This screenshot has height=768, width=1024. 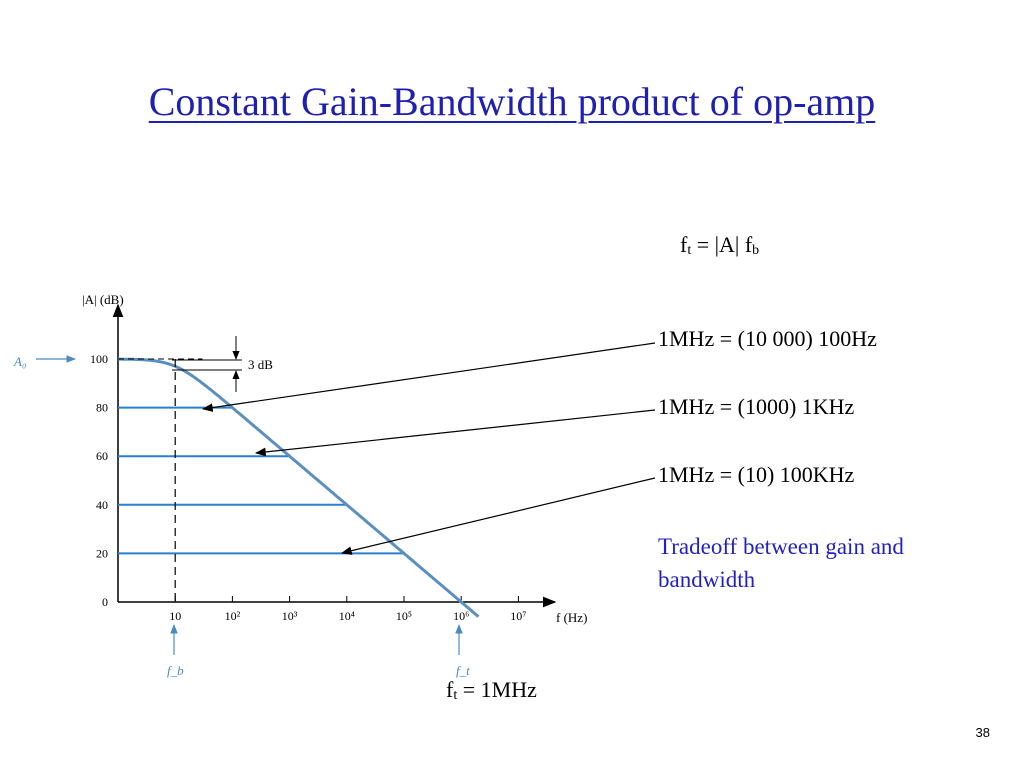 What do you see at coordinates (290, 616) in the screenshot?
I see `x-tick-label: 10³` at bounding box center [290, 616].